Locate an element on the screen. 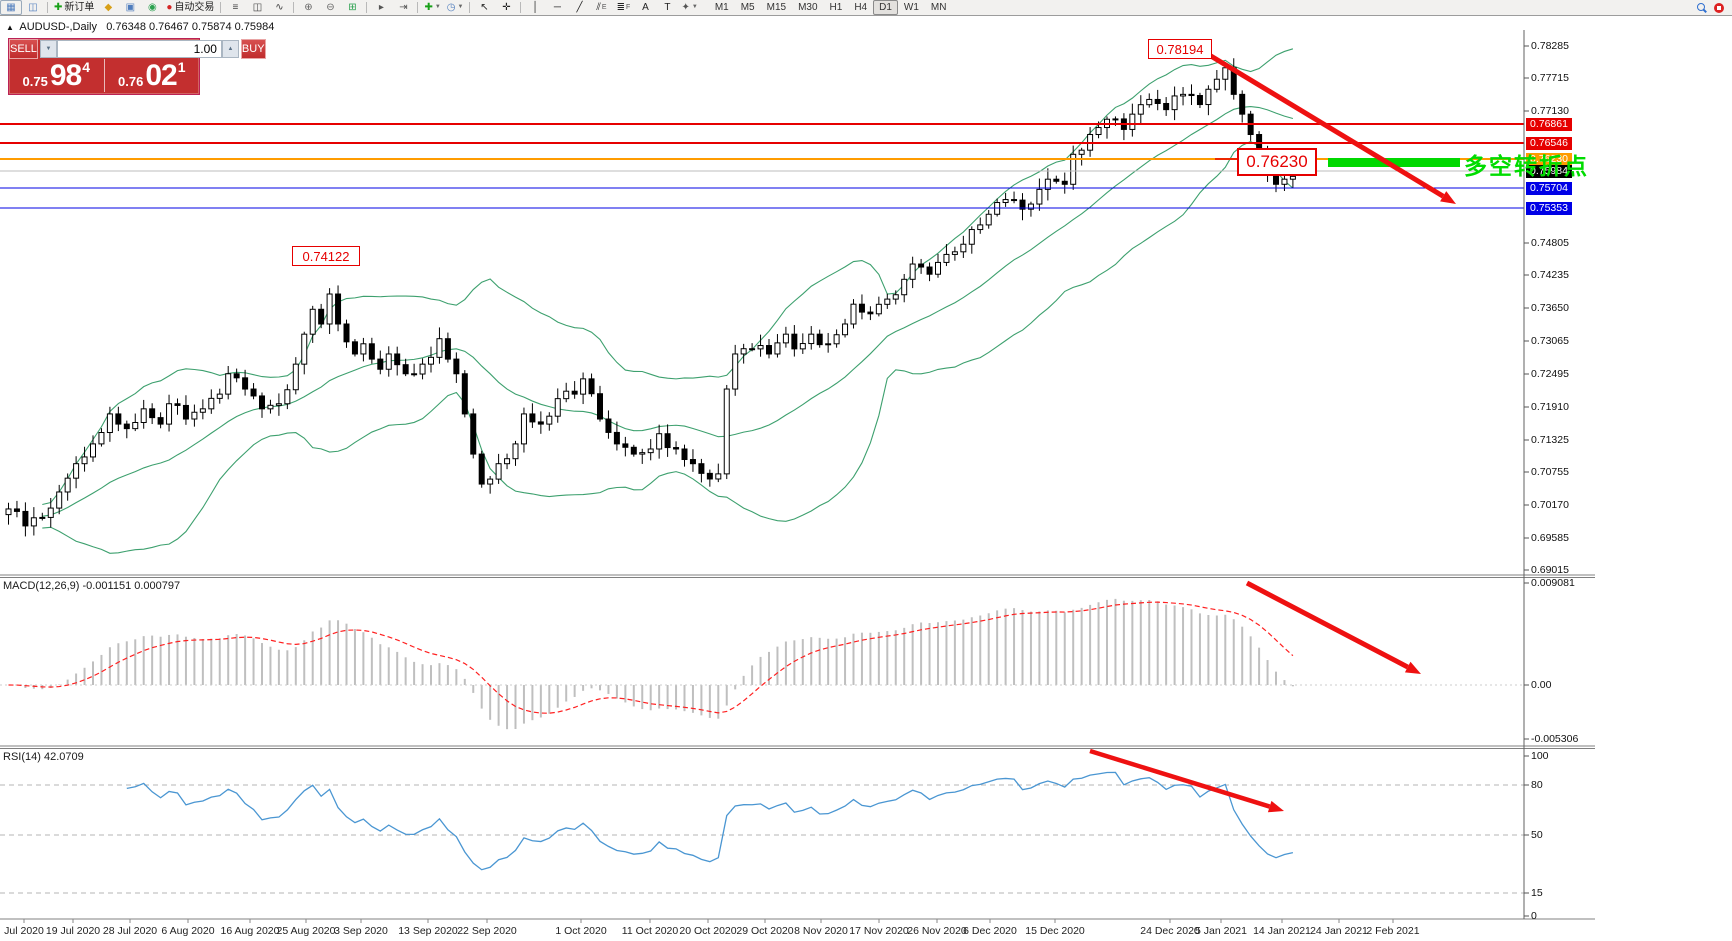  turning-point-bar is located at coordinates (1394, 162).